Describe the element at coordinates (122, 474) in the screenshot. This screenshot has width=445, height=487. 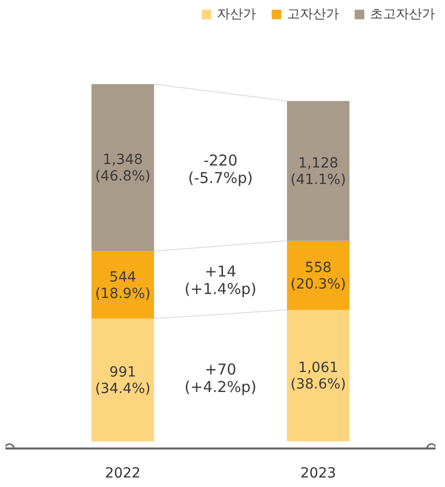
I see `x-tick-label: 2022` at that location.